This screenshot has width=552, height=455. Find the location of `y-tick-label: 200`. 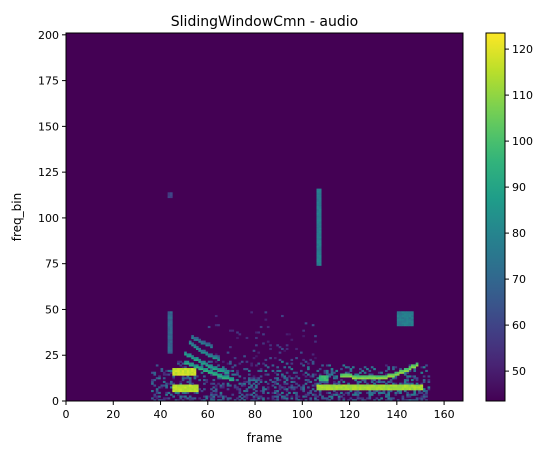

y-tick-label: 200 is located at coordinates (48, 35).